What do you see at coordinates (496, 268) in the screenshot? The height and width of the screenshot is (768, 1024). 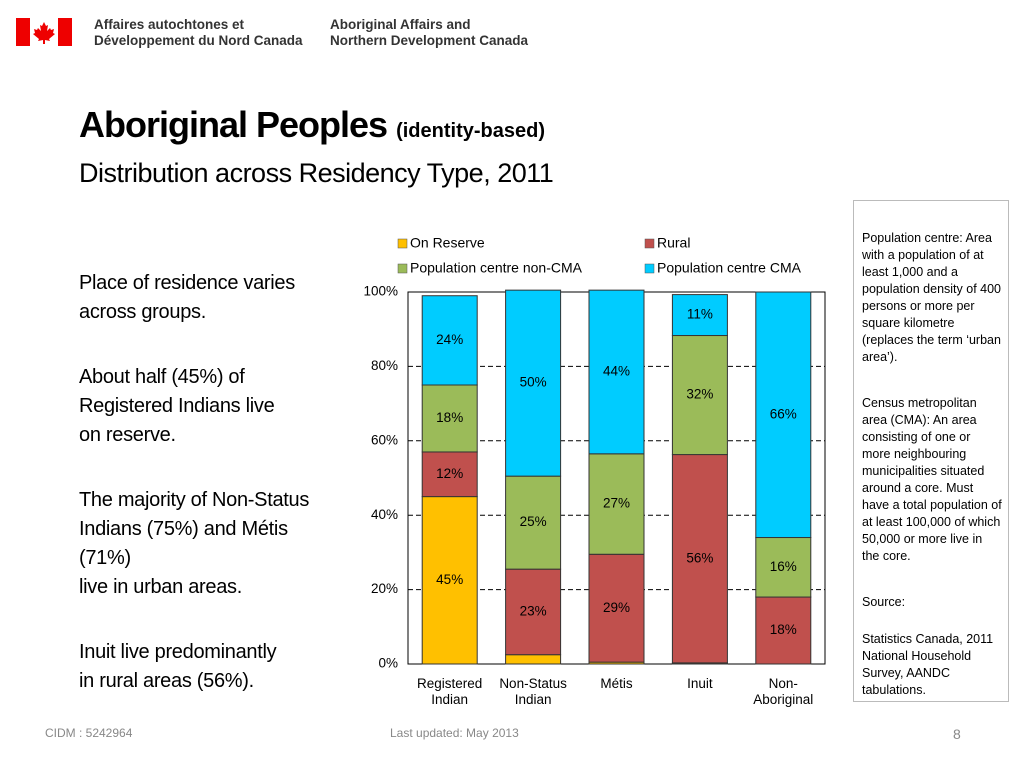 I see `legend-label: Population centre non-CMA` at bounding box center [496, 268].